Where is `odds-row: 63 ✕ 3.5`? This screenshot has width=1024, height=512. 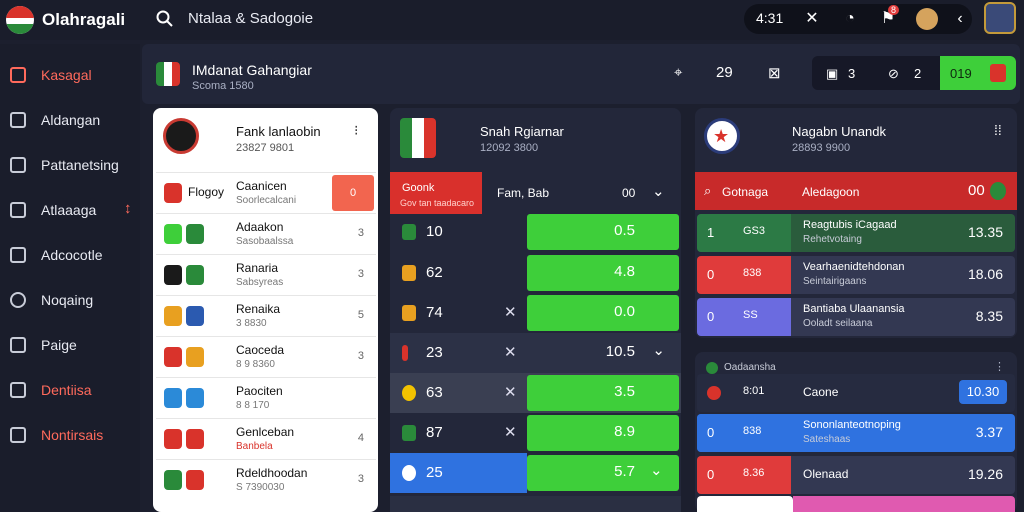
odds-row: 63 ✕ 3.5 is located at coordinates (535, 393).